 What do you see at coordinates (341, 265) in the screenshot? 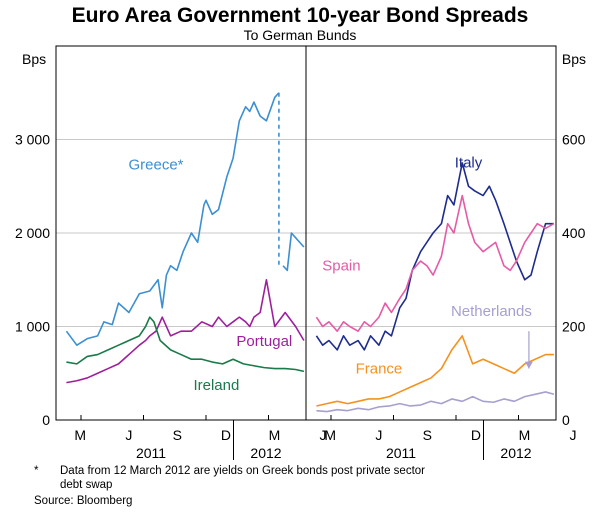
I see `series-label-spain: Spain` at bounding box center [341, 265].